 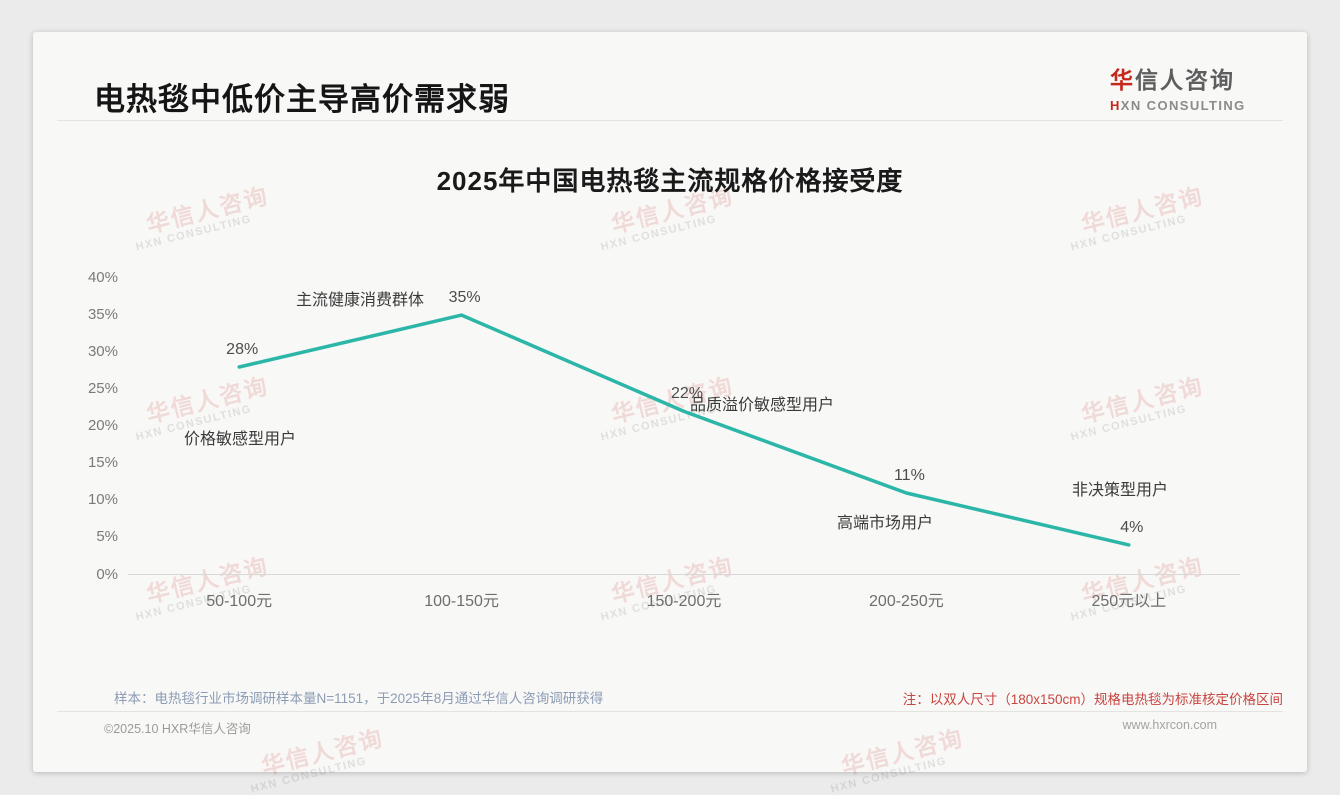 What do you see at coordinates (302, 99) in the screenshot?
I see `page-title: 电热毯中低价主导高价需求弱` at bounding box center [302, 99].